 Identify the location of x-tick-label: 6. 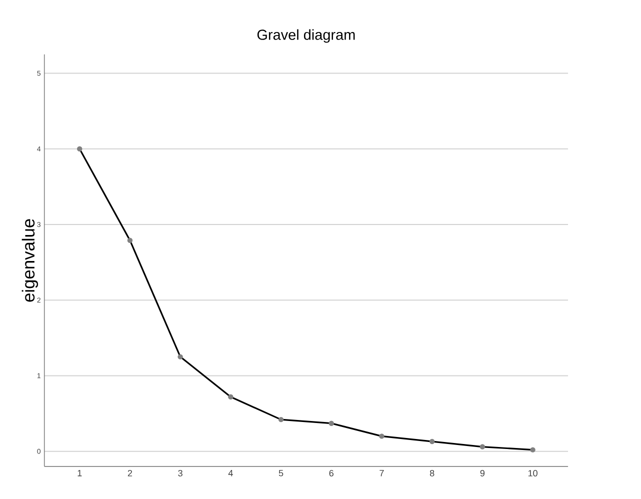
(331, 473).